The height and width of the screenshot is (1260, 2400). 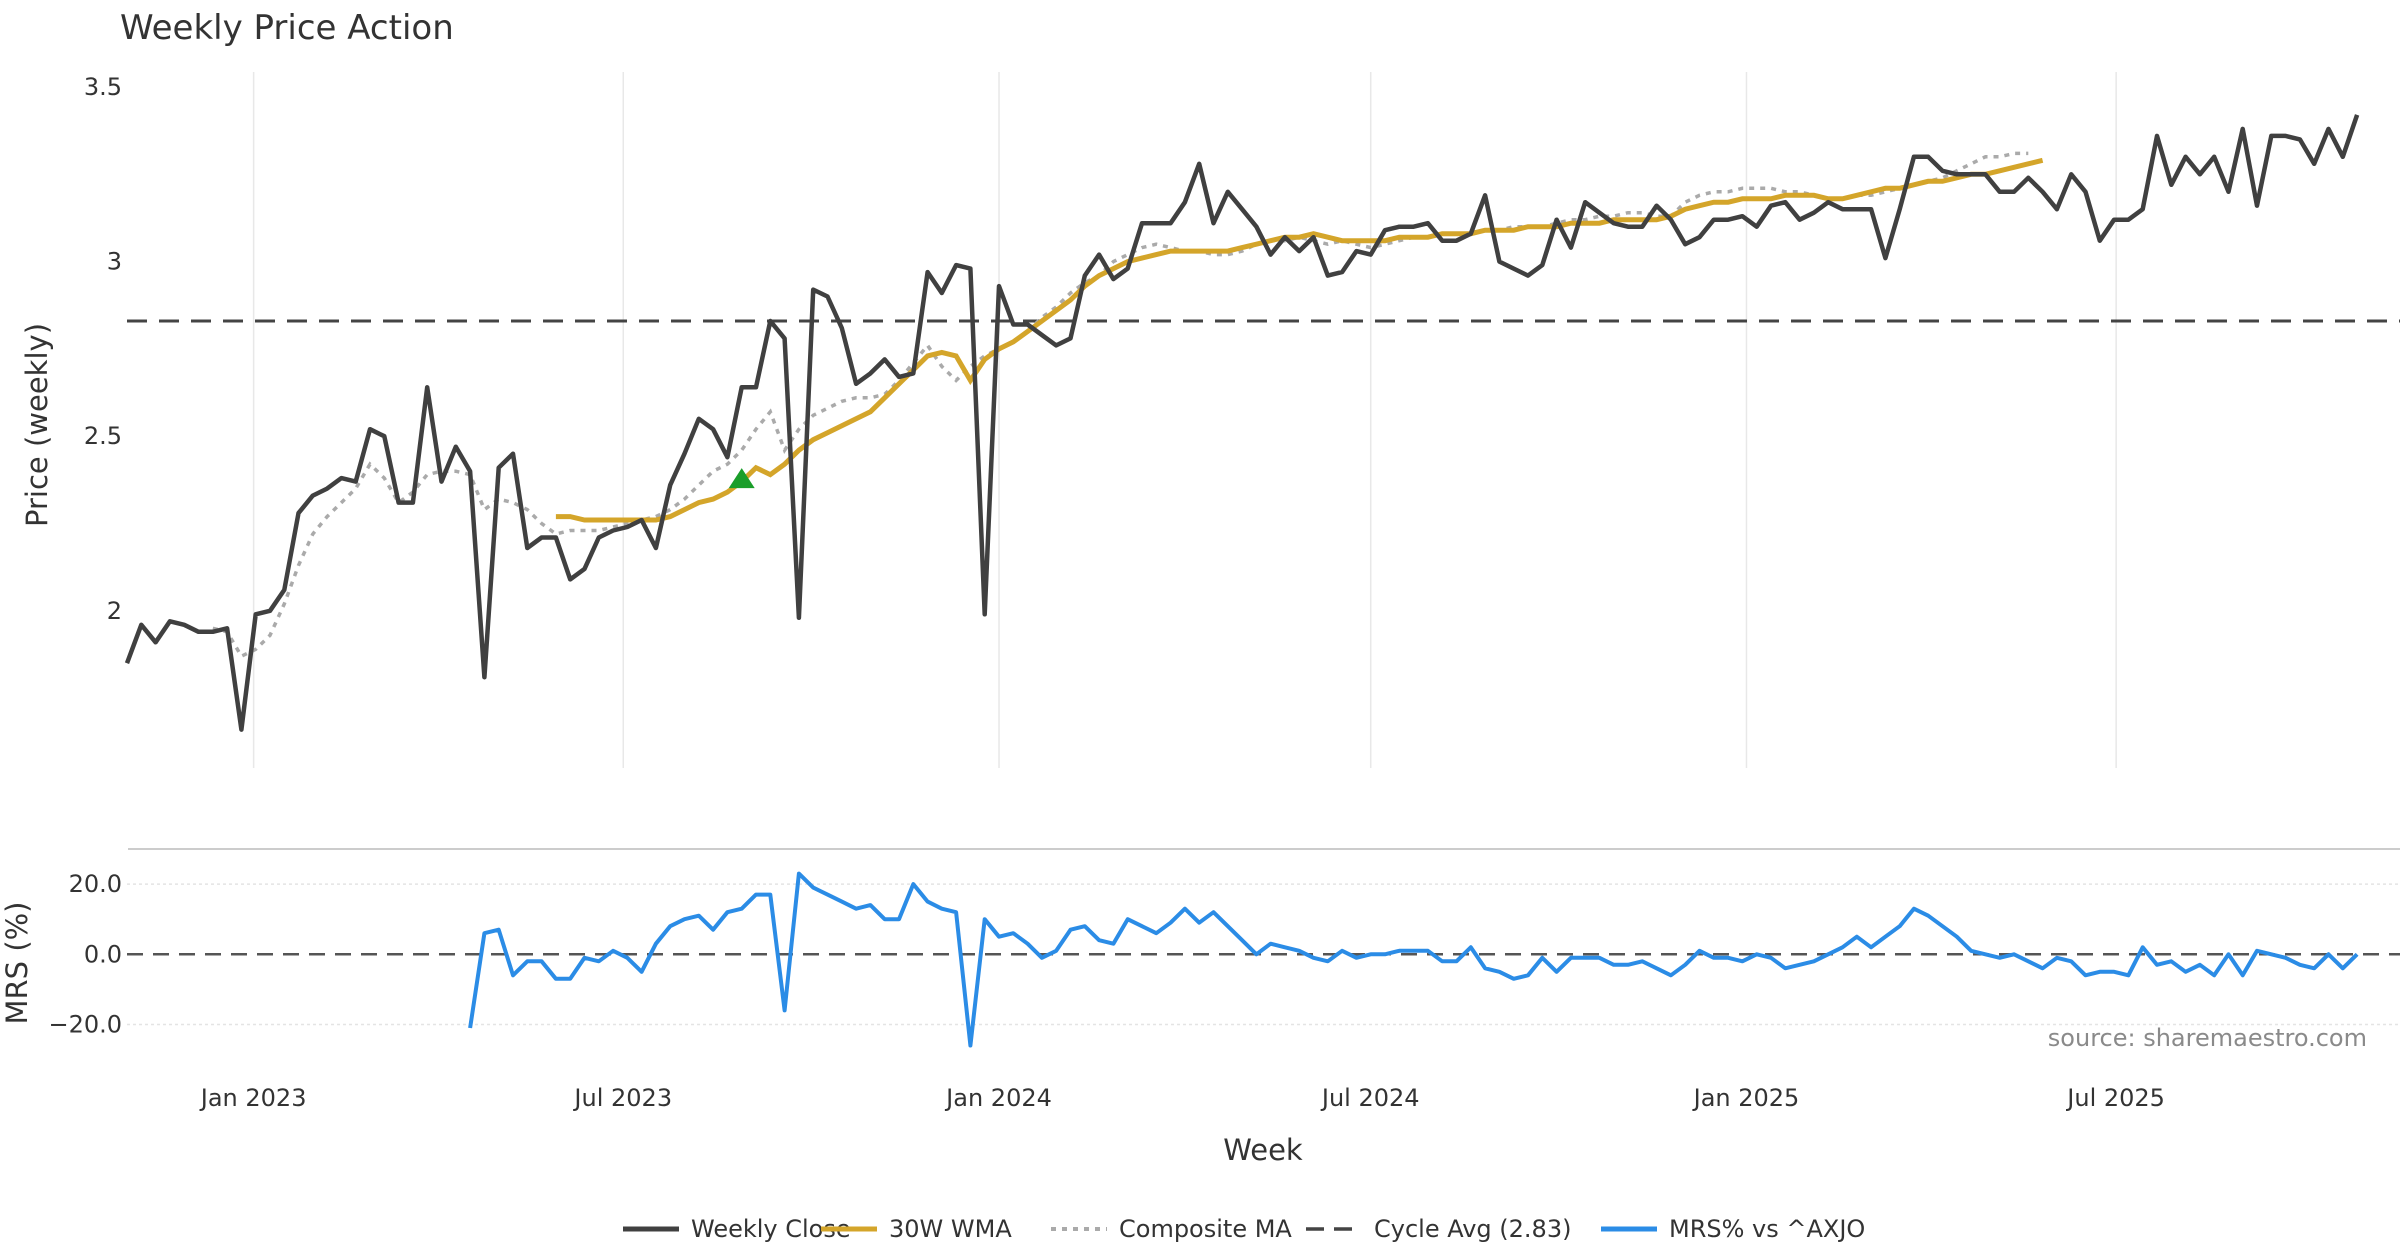 What do you see at coordinates (1767, 1229) in the screenshot?
I see `legend-label: MRS% vs ^AXJO` at bounding box center [1767, 1229].